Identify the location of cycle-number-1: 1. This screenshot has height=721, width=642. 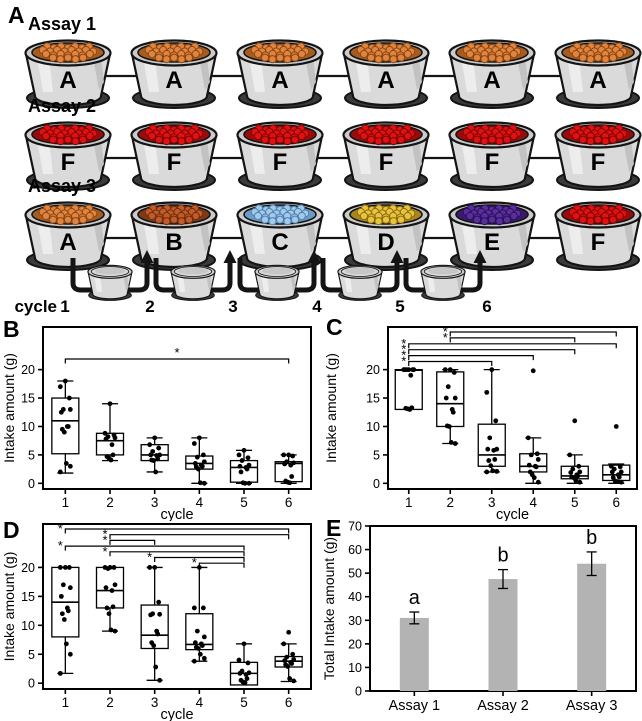
(64, 306).